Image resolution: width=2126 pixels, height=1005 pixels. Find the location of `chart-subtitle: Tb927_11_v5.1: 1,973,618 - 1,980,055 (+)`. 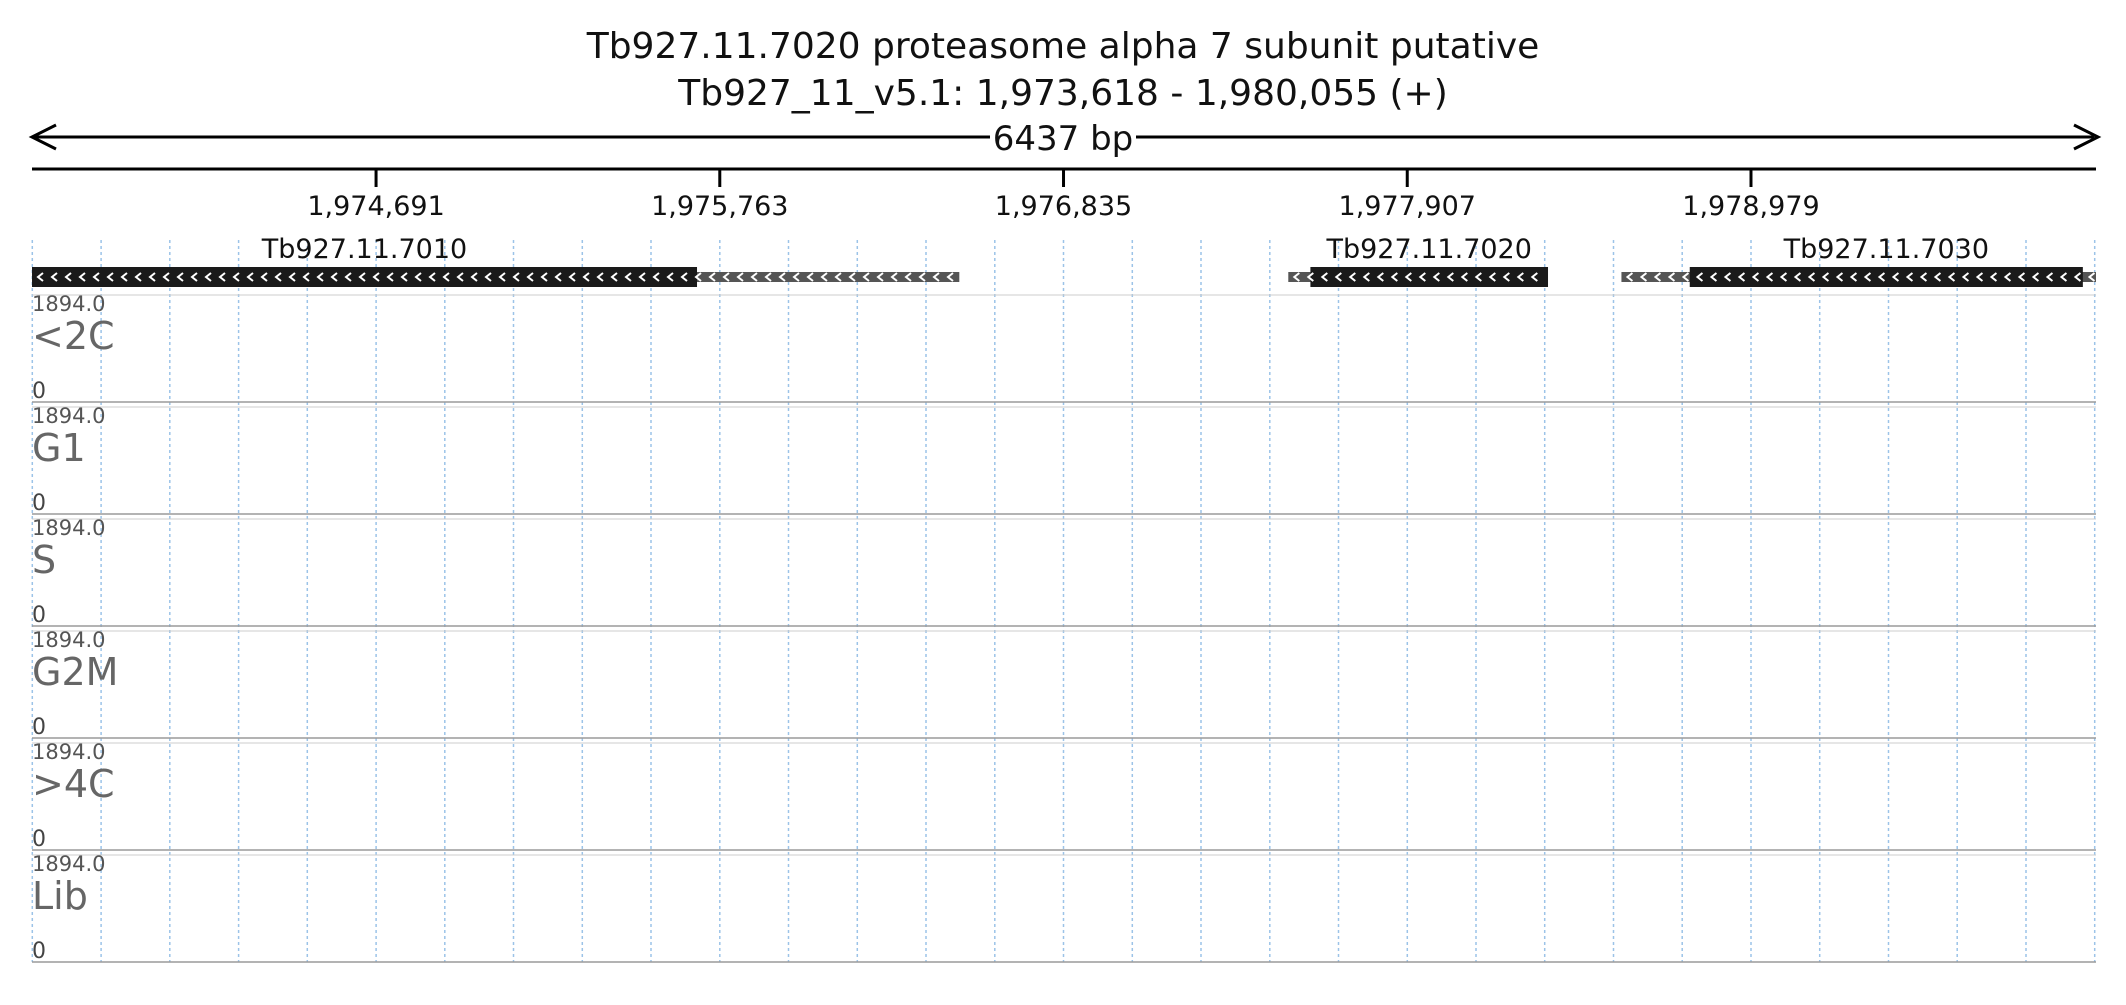

chart-subtitle: Tb927_11_v5.1: 1,973,618 - 1,980,055 (+) is located at coordinates (1062, 93).